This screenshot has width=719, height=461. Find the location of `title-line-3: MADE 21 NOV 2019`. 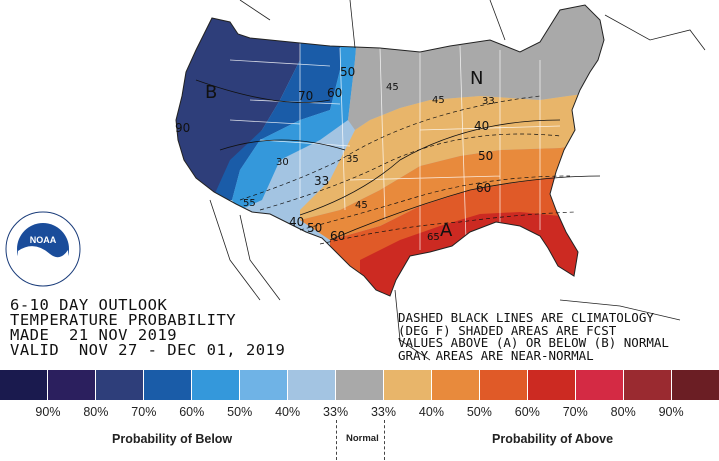

title-line-3: MADE 21 NOV 2019 is located at coordinates (94, 335).